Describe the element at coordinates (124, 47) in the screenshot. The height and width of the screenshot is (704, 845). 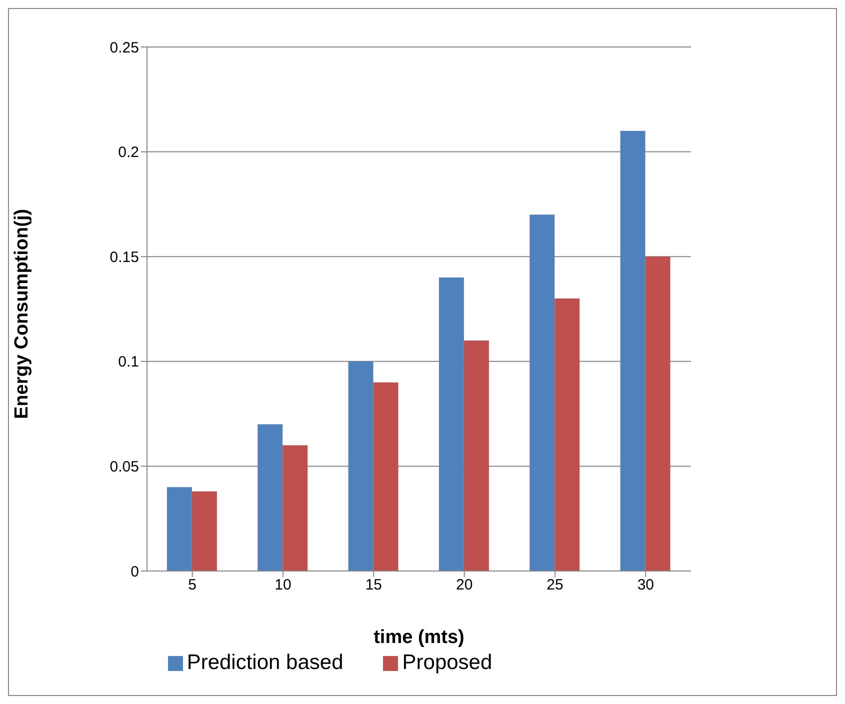
I see `y-tick-label: 0.25` at that location.